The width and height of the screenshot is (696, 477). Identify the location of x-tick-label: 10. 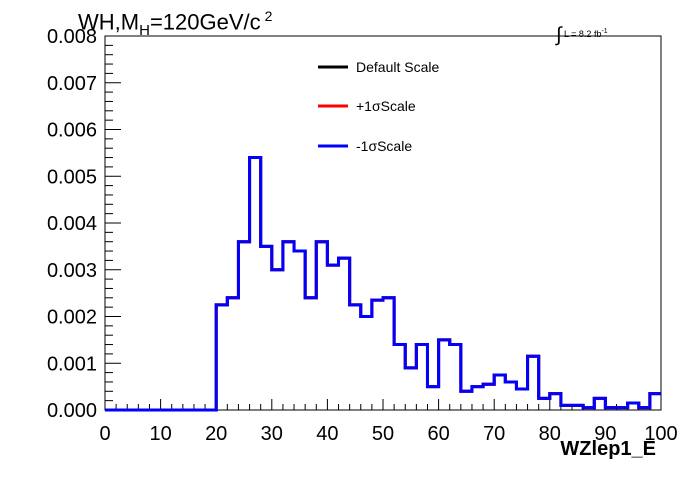
(160, 434).